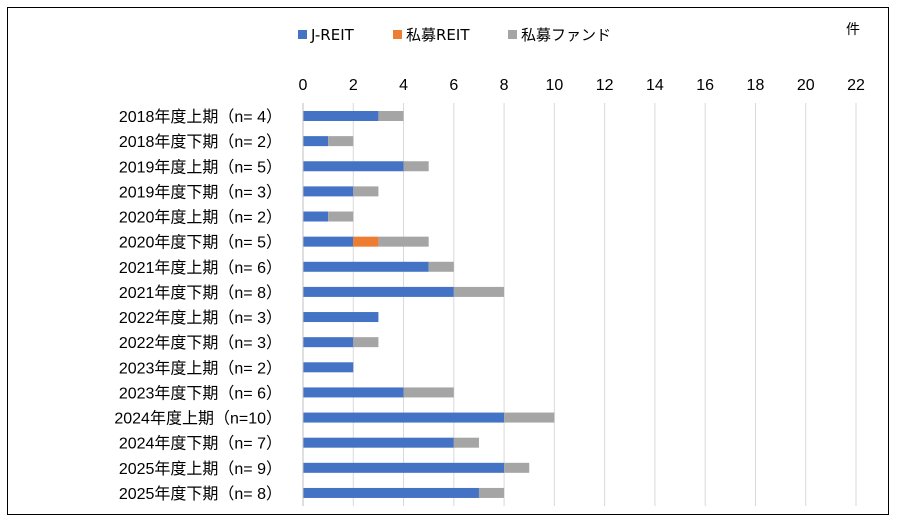 The width and height of the screenshot is (900, 525). I want to click on category-label: 2021年度上期（n= 6）, so click(200, 268).